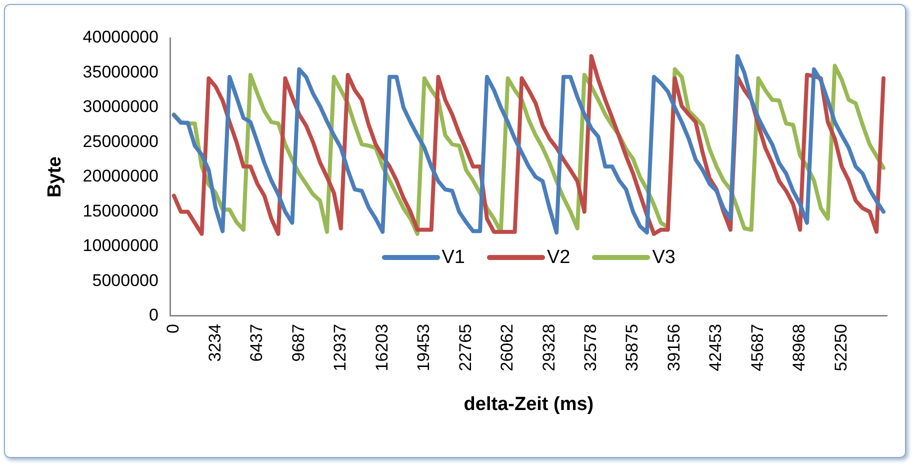  What do you see at coordinates (120, 37) in the screenshot?
I see `y-tick-label: 40000000` at bounding box center [120, 37].